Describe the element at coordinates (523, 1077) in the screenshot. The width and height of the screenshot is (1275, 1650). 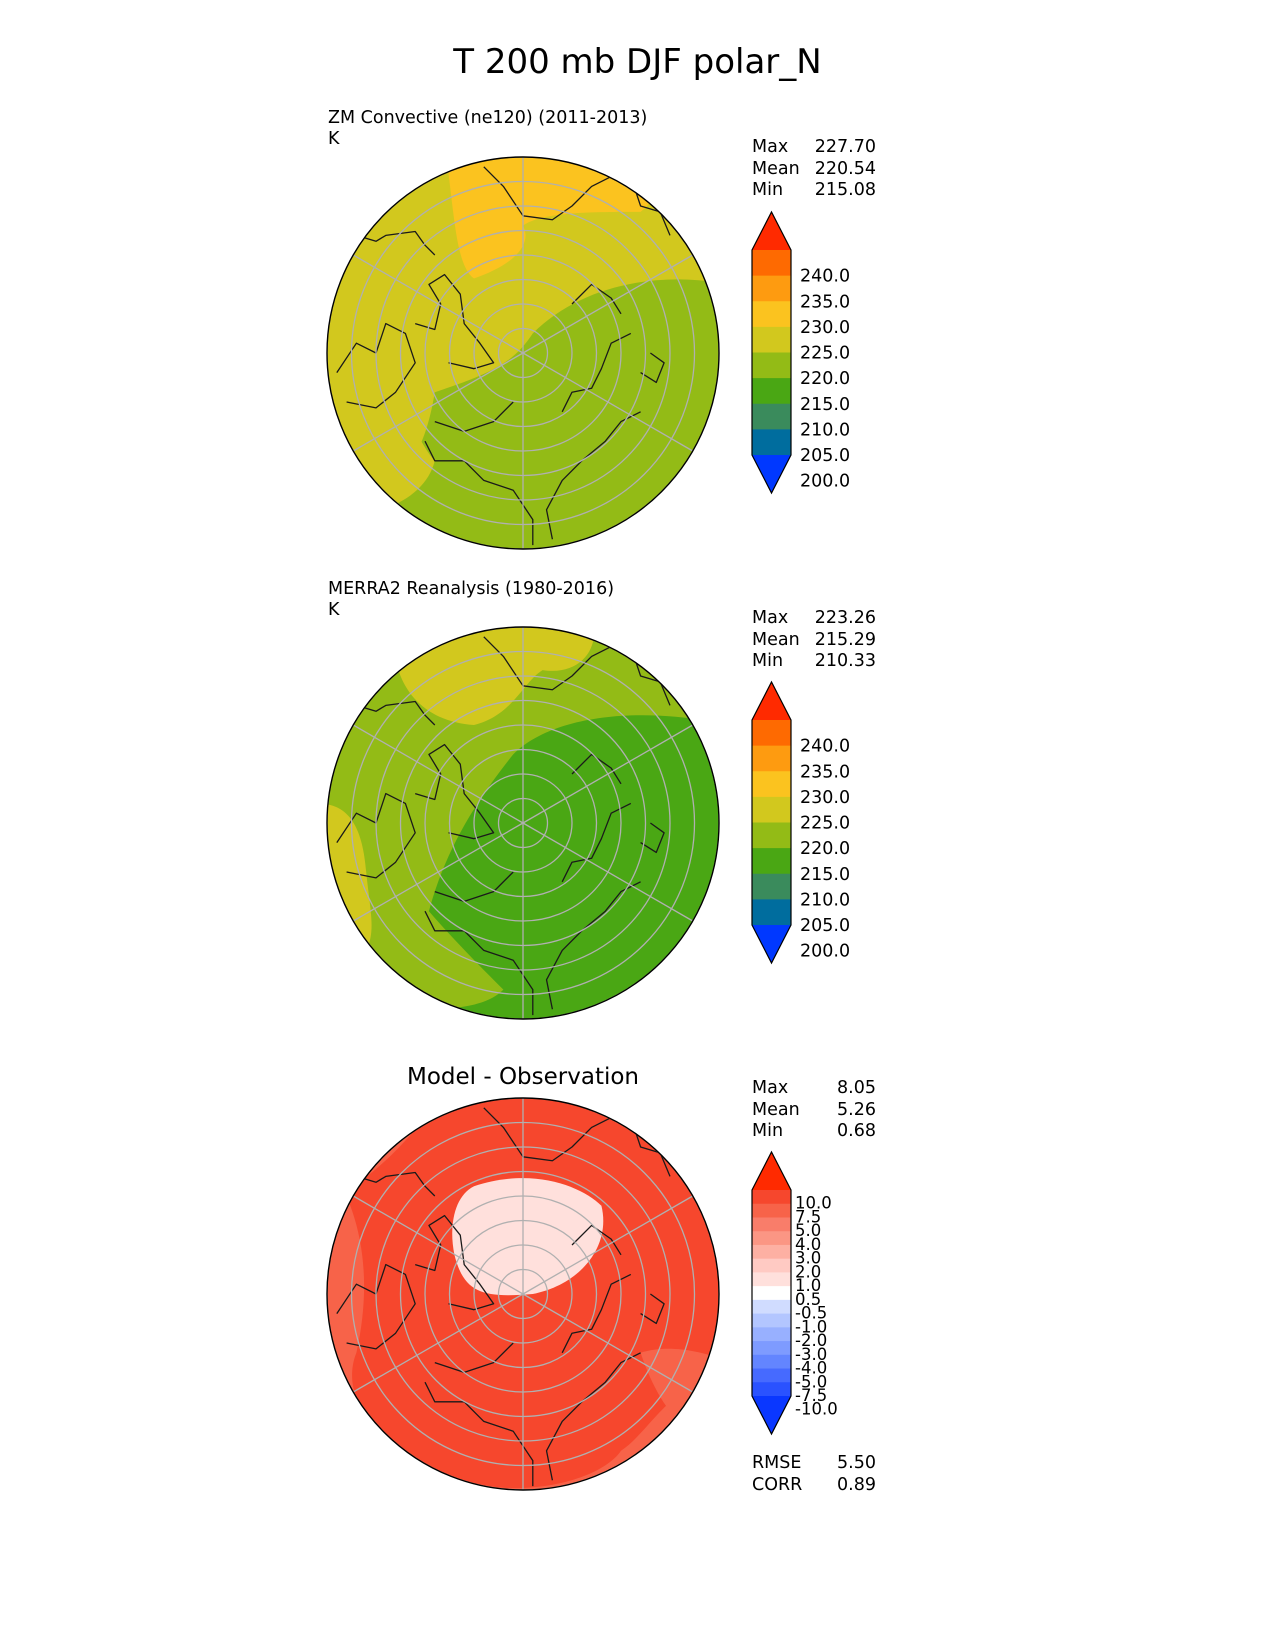
I see `panel-3-title: Model - Observation` at that location.